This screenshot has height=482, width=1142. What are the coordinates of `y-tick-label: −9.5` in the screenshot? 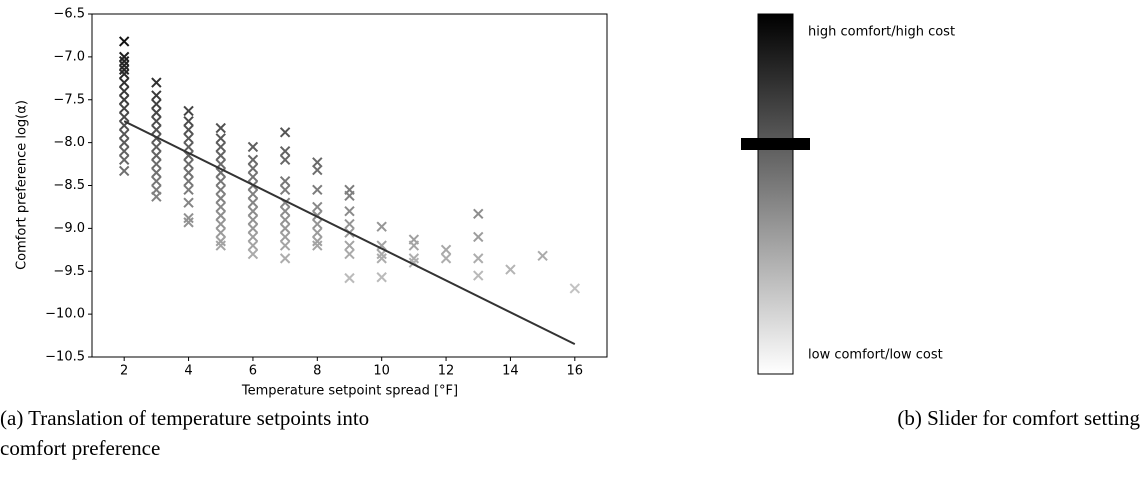 It's located at (69, 271).